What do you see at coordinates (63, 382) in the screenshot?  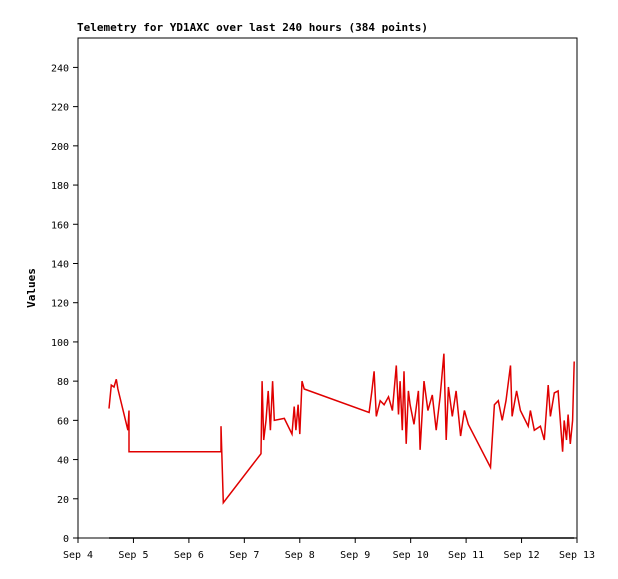 I see `y-tick-label: 80` at bounding box center [63, 382].